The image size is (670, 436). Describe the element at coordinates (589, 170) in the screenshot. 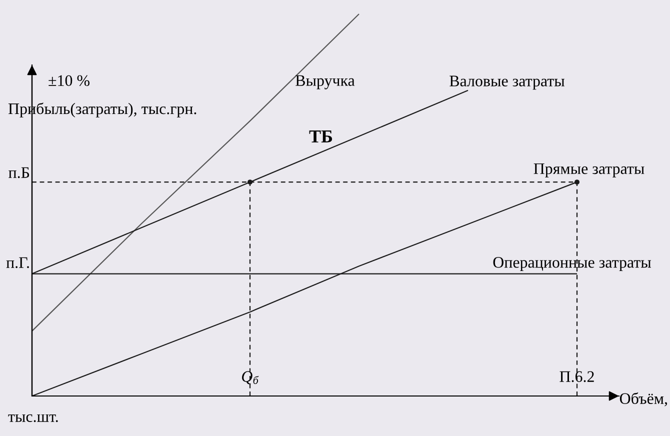

I see `series-label: Прямые затраты` at that location.